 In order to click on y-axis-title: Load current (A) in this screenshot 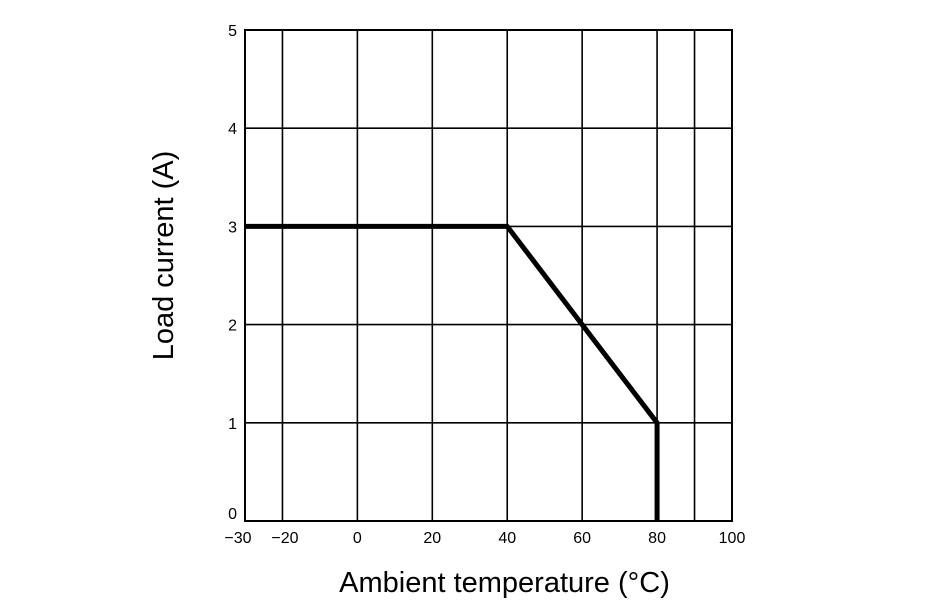, I will do `click(164, 256)`.